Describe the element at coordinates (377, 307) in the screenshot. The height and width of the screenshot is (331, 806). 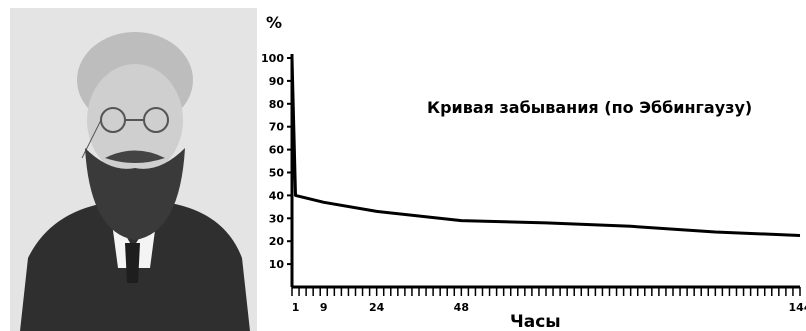
I see `x-tick-label: 24` at that location.